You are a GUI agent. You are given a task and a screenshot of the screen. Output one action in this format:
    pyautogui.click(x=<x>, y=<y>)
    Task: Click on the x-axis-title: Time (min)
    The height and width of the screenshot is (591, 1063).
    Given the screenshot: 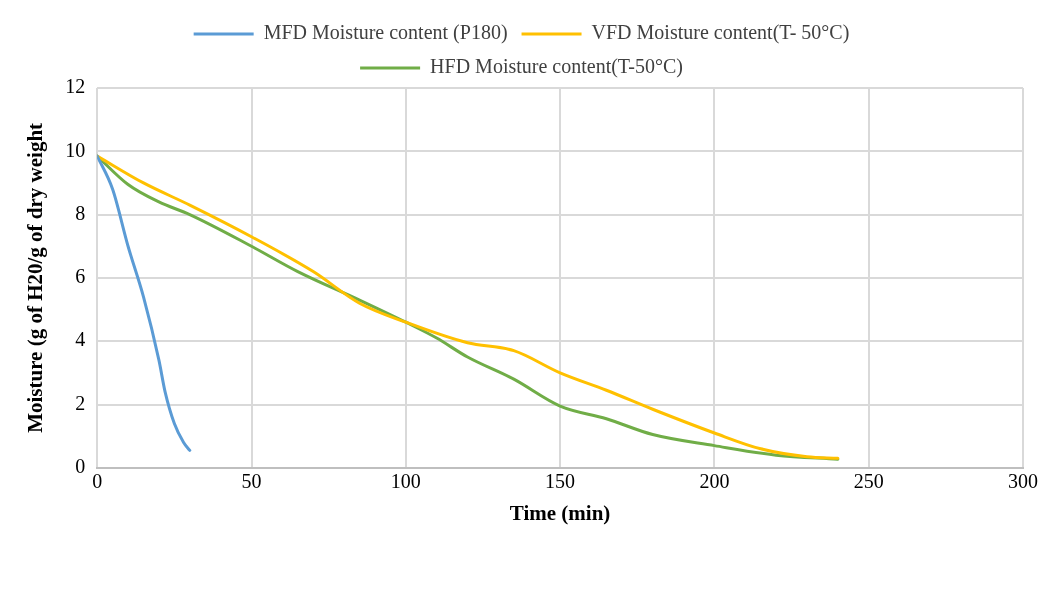 What is the action you would take?
    pyautogui.click(x=560, y=512)
    